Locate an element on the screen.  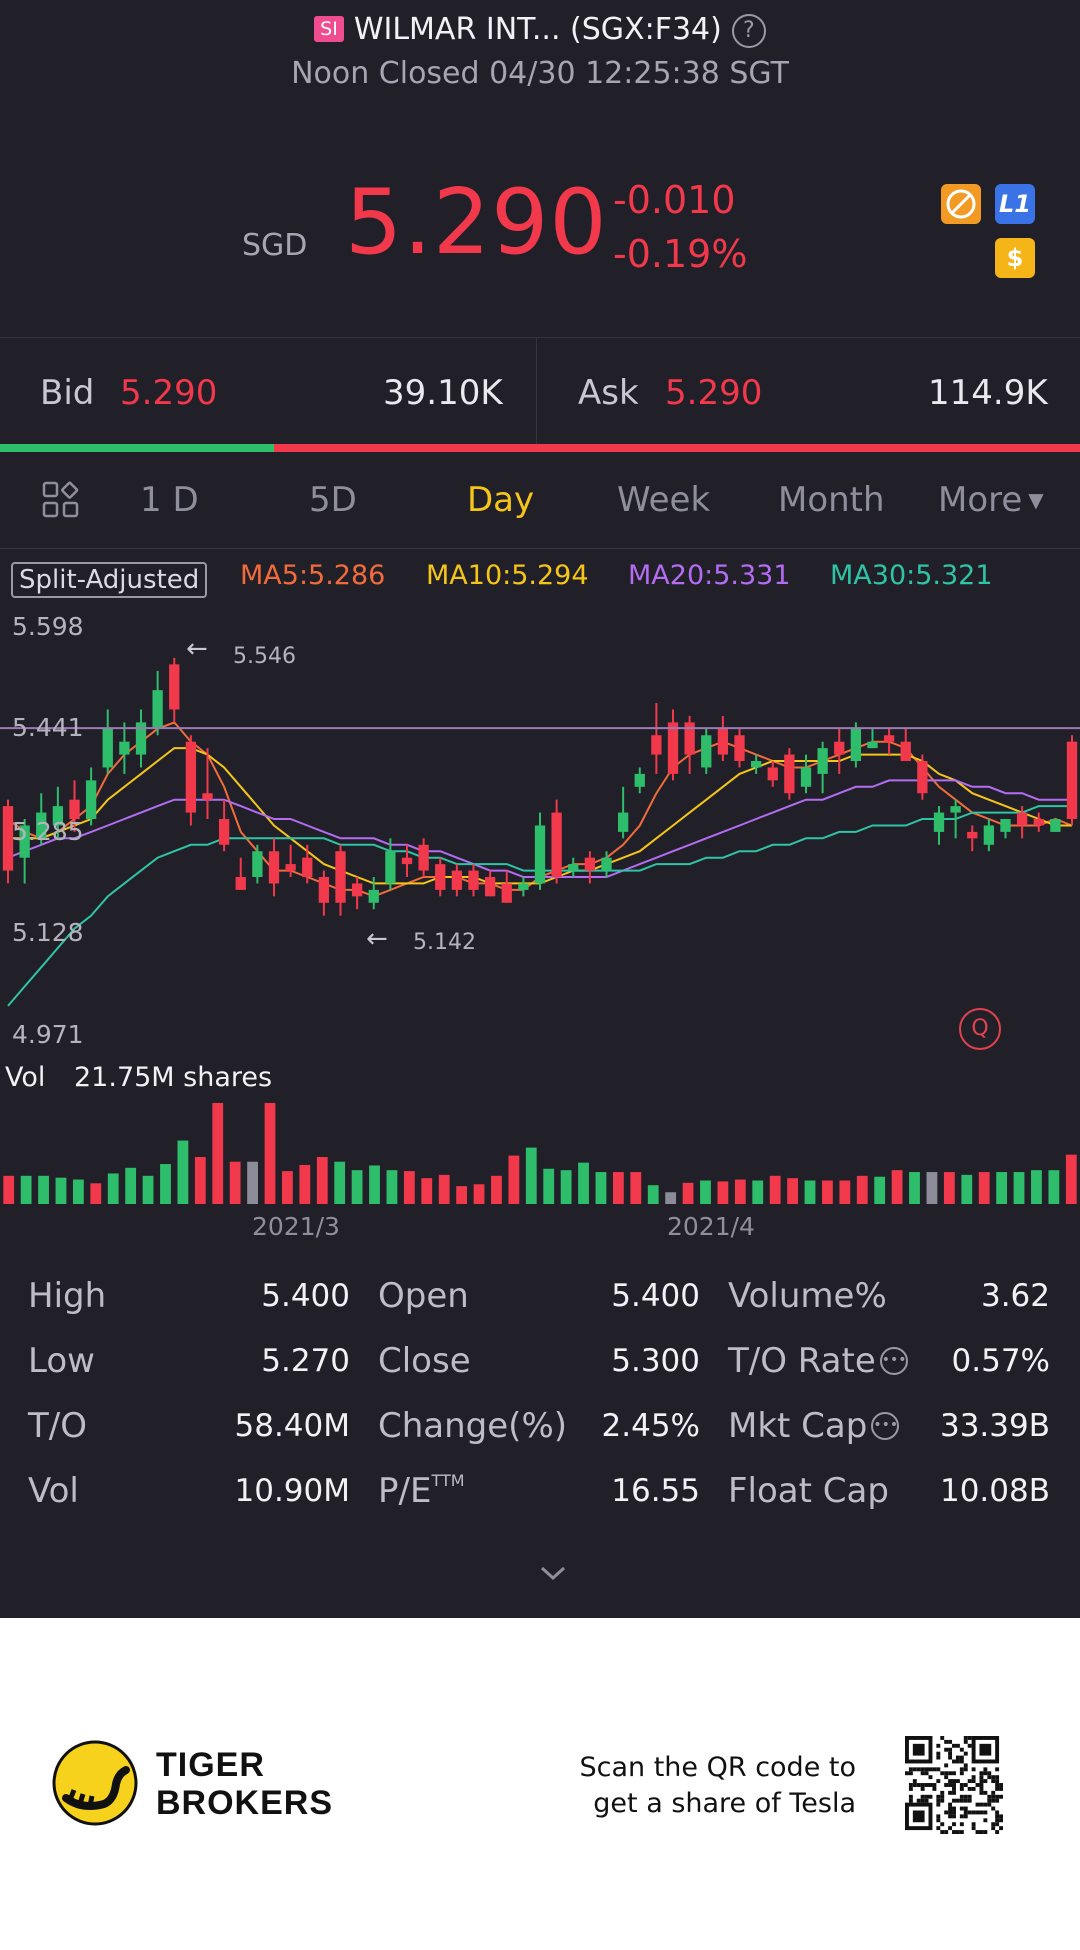
stat-label-close: Close is located at coordinates (424, 1361).